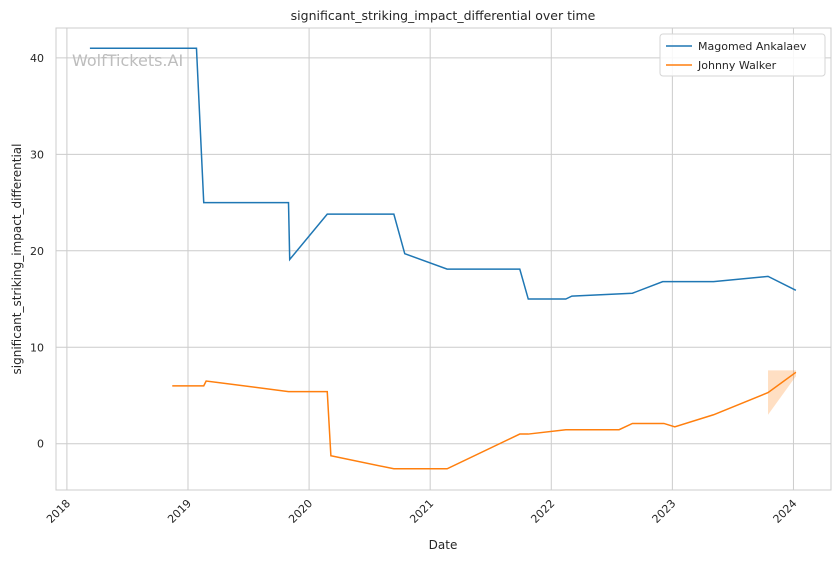 This screenshot has height=565, width=840. Describe the element at coordinates (752, 46) in the screenshot. I see `legend-label: Magomed Ankalaev` at that location.